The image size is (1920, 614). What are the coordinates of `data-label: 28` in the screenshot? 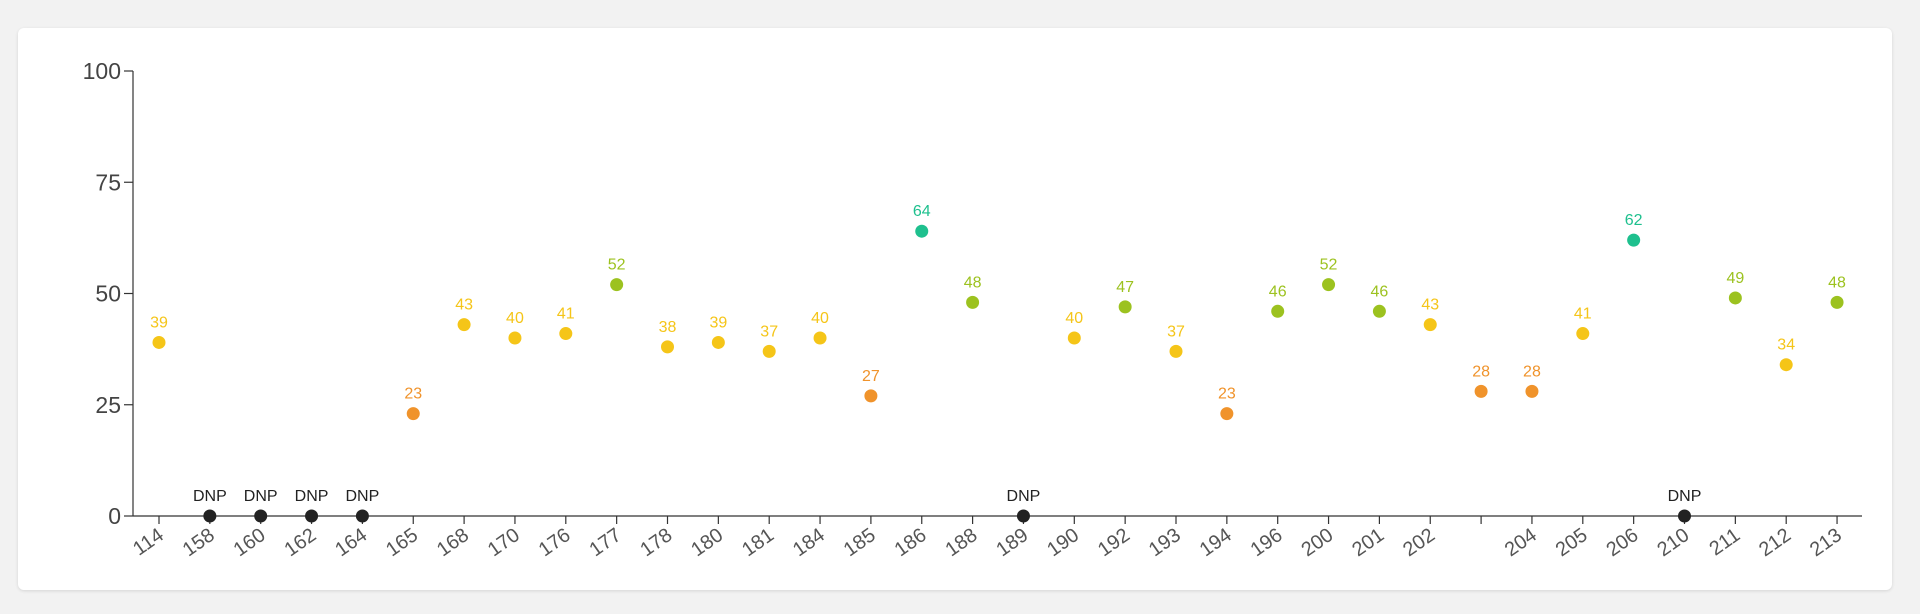 It's located at (1481, 371).